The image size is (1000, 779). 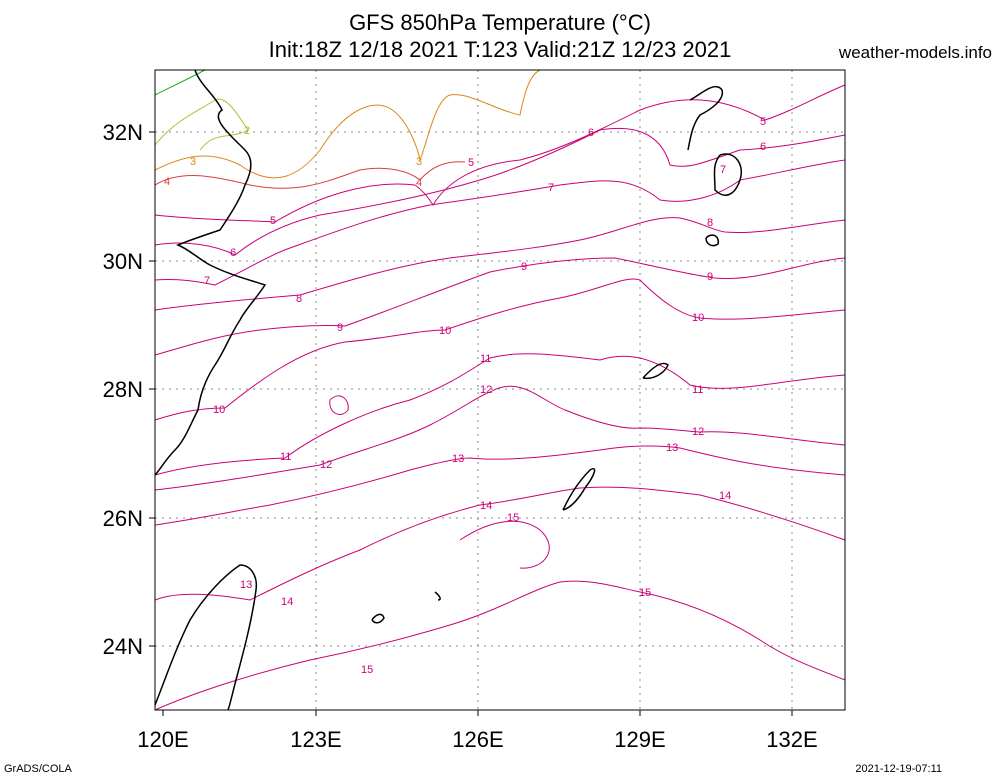 What do you see at coordinates (639, 739) in the screenshot?
I see `lon-tick-label: 129E` at bounding box center [639, 739].